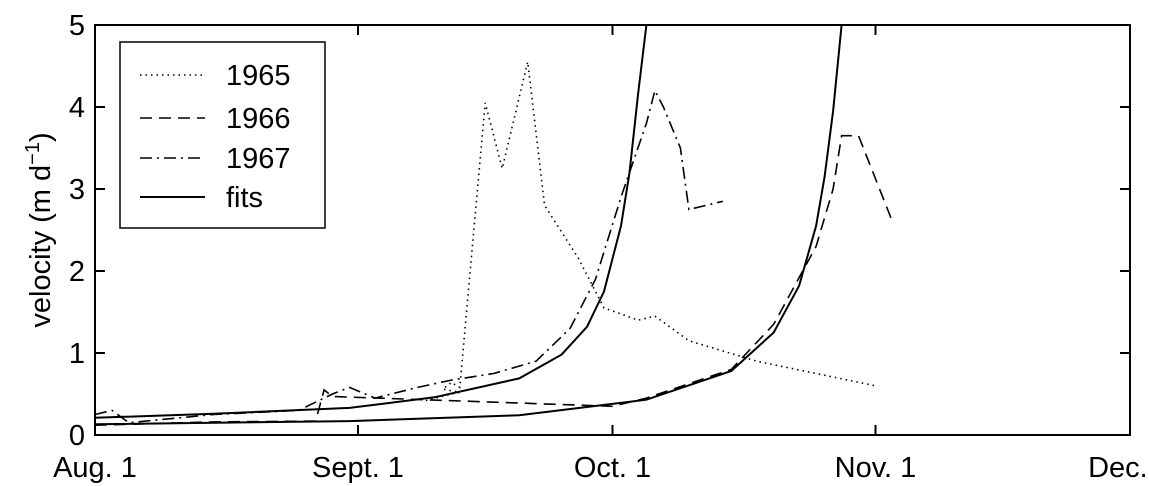  Describe the element at coordinates (215, 159) in the screenshot. I see `legend-entry-1967: 1967` at that location.